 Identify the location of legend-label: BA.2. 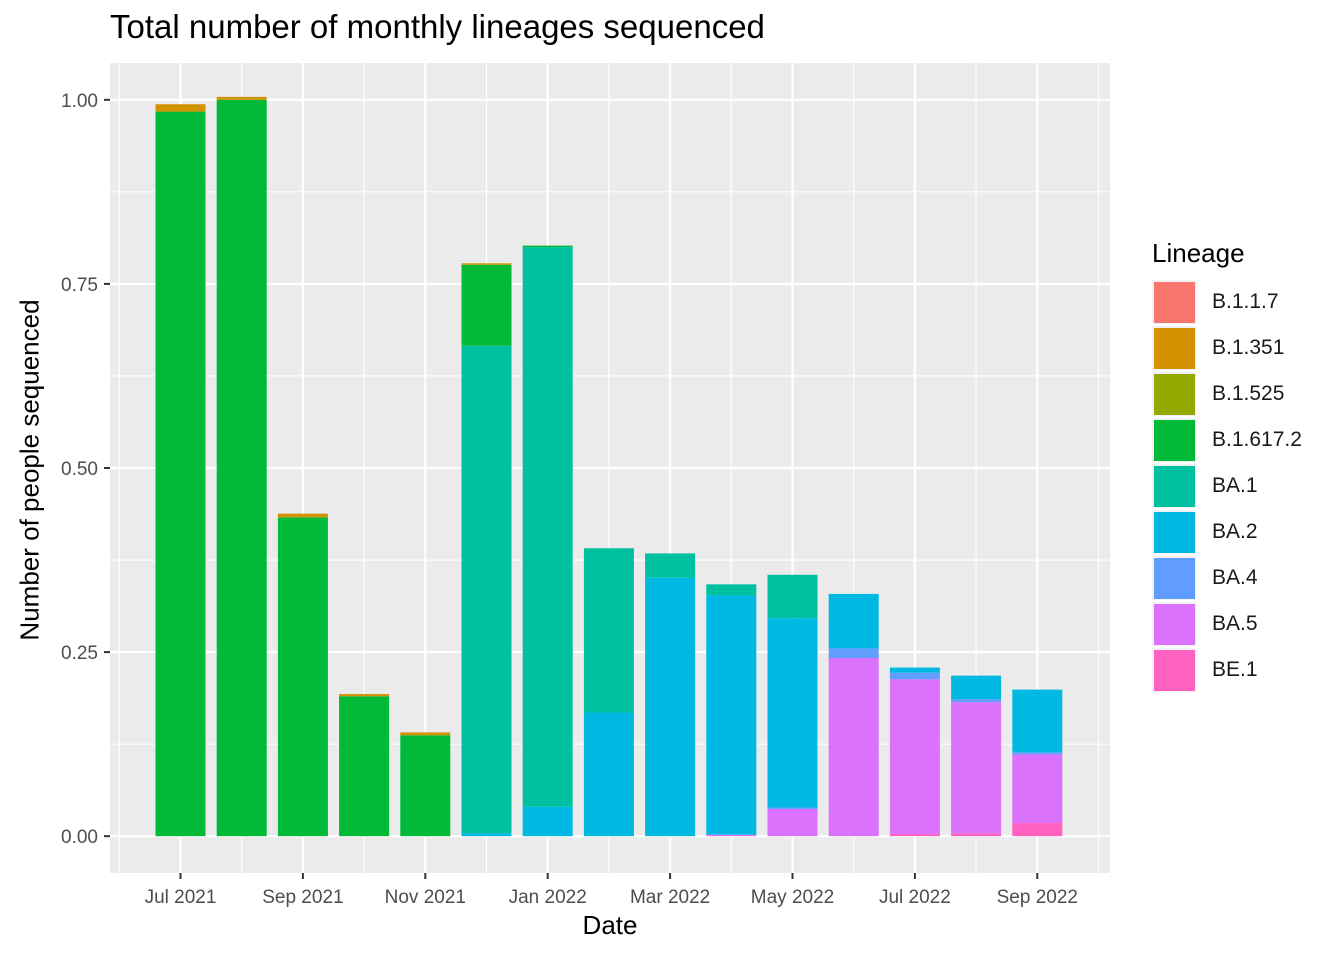
(1235, 531).